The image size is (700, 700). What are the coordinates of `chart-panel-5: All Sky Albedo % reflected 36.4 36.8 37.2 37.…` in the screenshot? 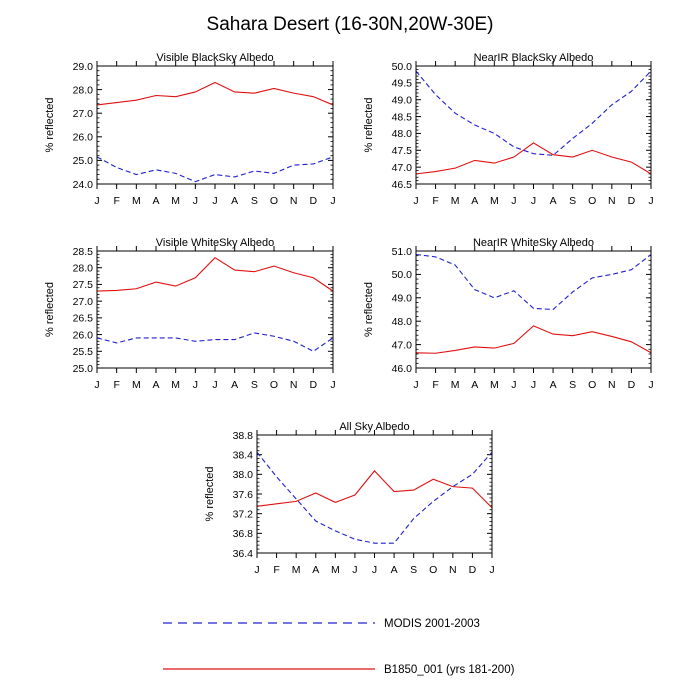 It's located at (349, 498).